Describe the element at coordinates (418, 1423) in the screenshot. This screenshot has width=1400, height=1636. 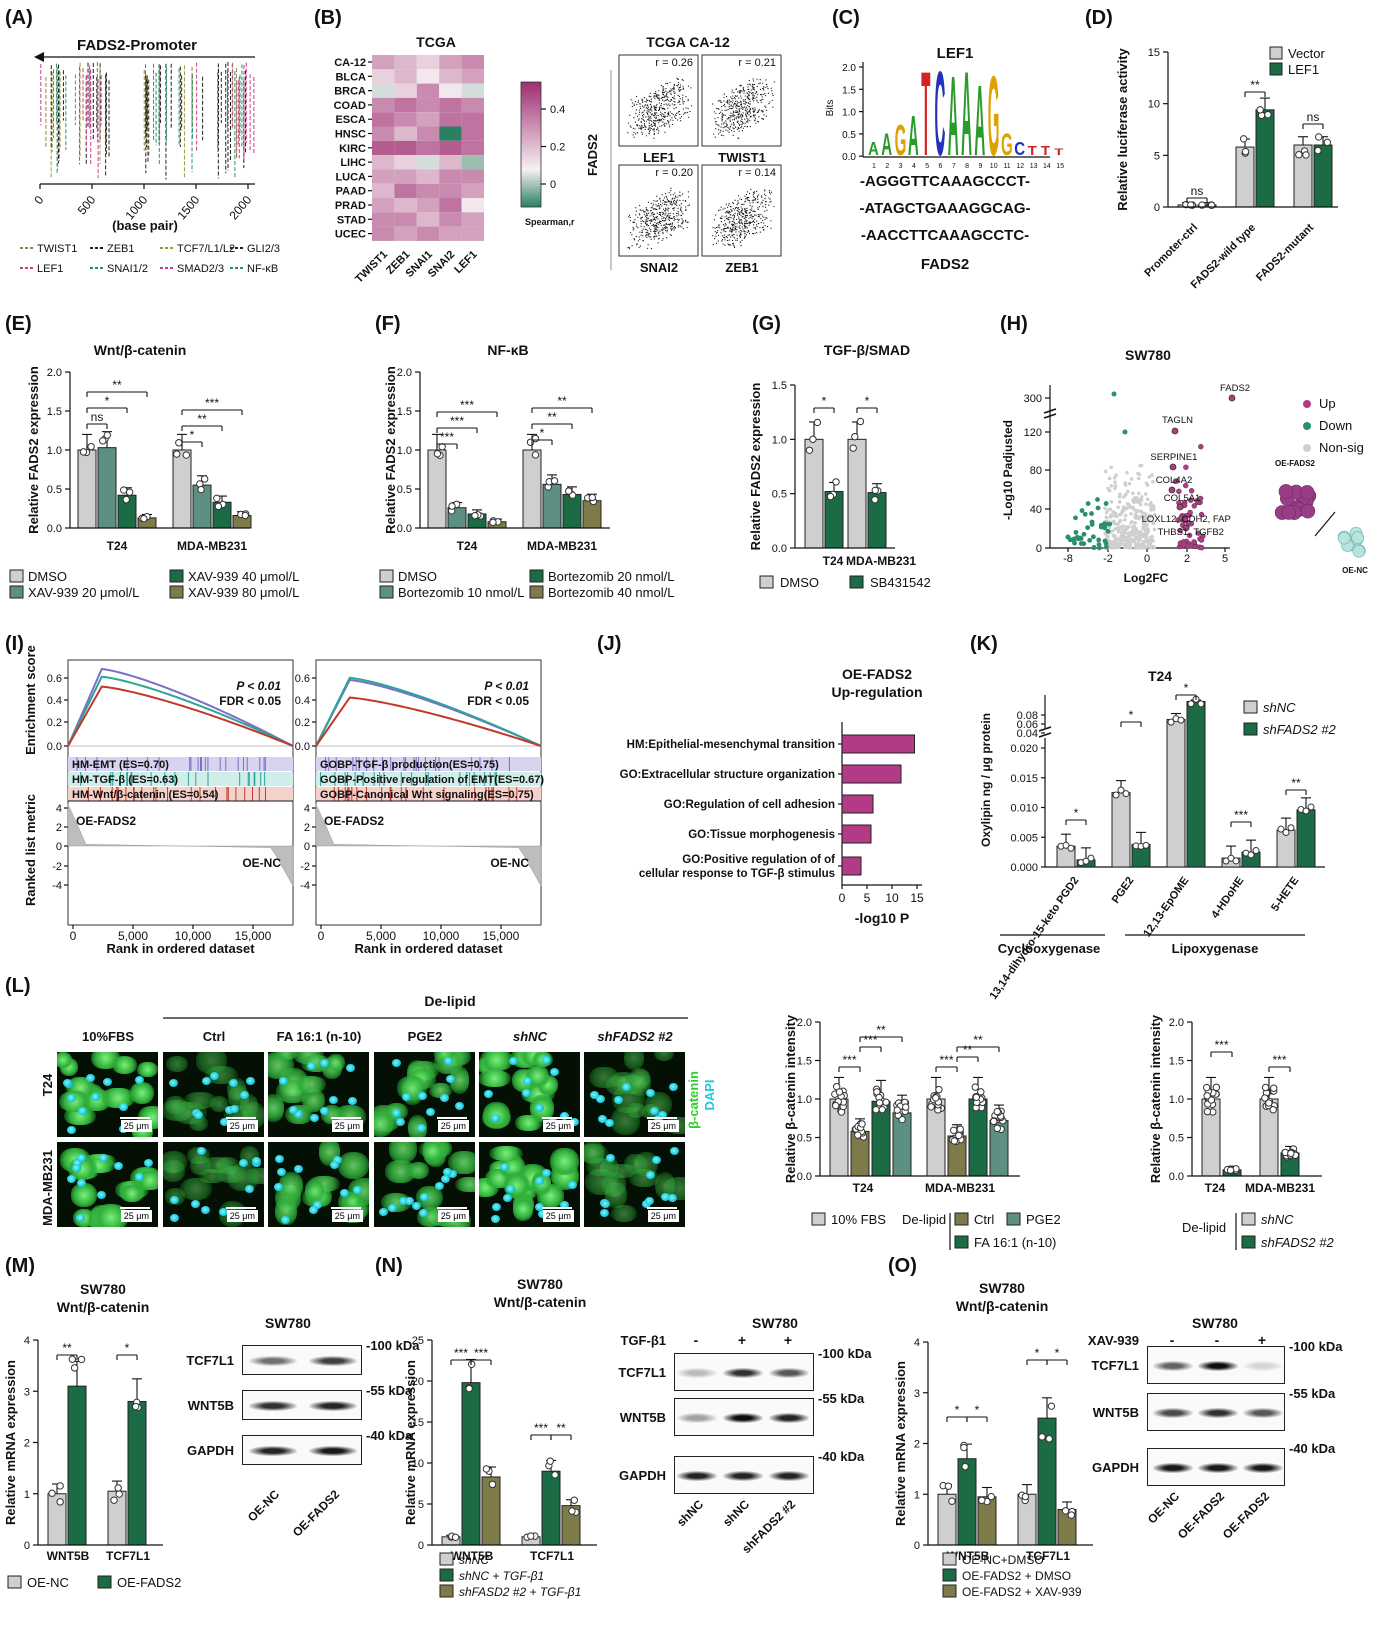
I see `y-tick-label: 15` at that location.